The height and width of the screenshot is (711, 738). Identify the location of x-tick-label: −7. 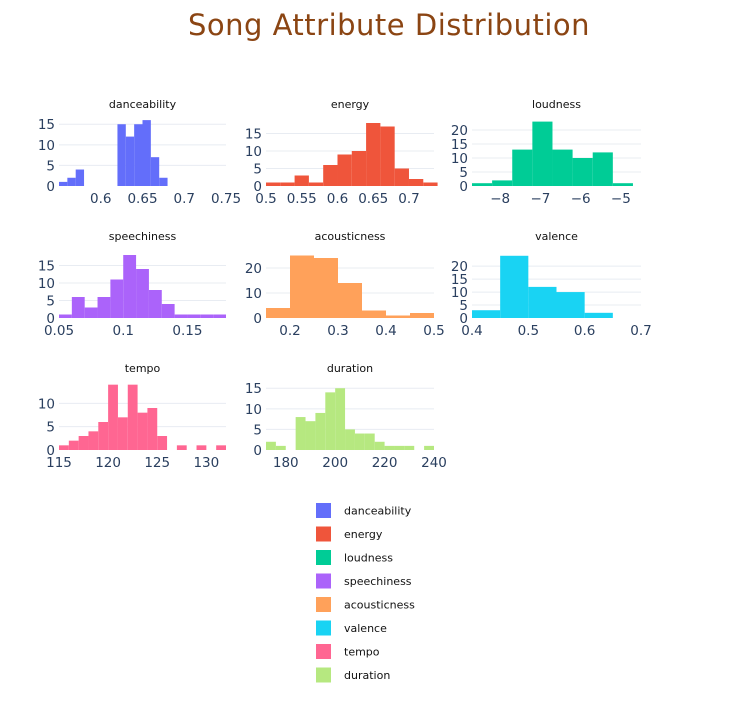
(540, 199).